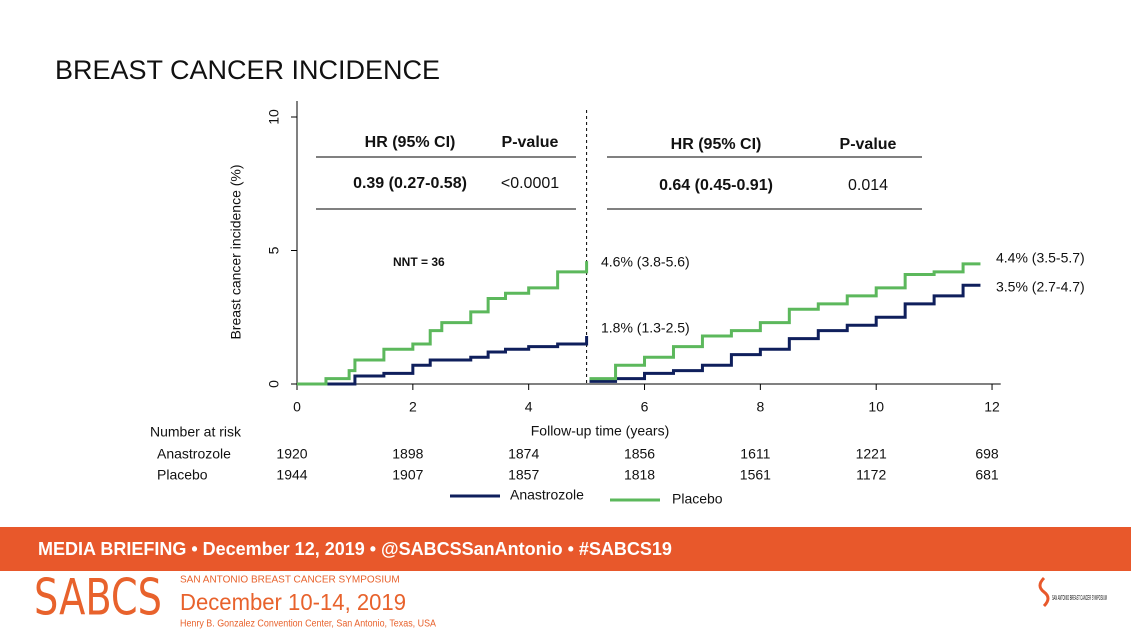 The width and height of the screenshot is (1131, 636). Describe the element at coordinates (1079, 598) in the screenshot. I see `right-logo: SAN ANTONIO BREAST CANCER SYMPOSIUM` at that location.